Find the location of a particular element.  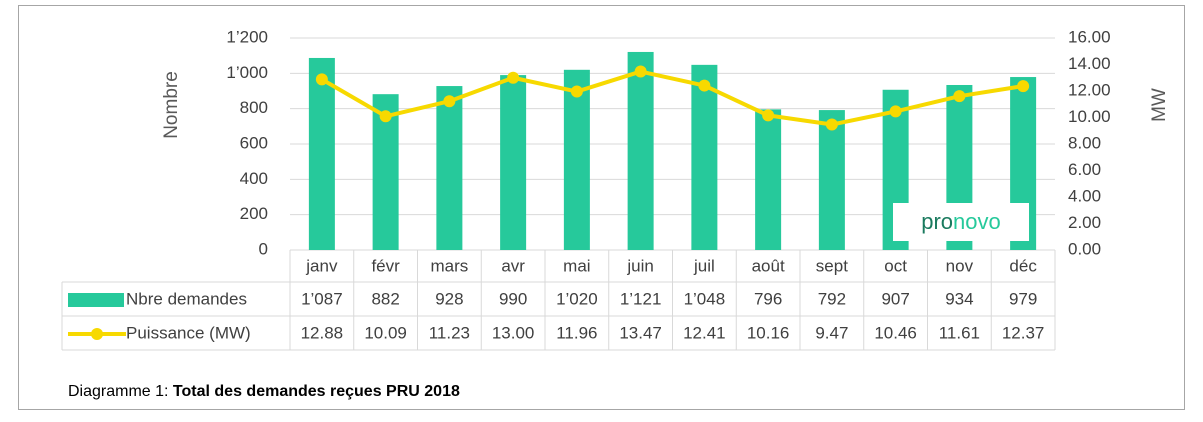

table-value: 13.47 is located at coordinates (640, 332).